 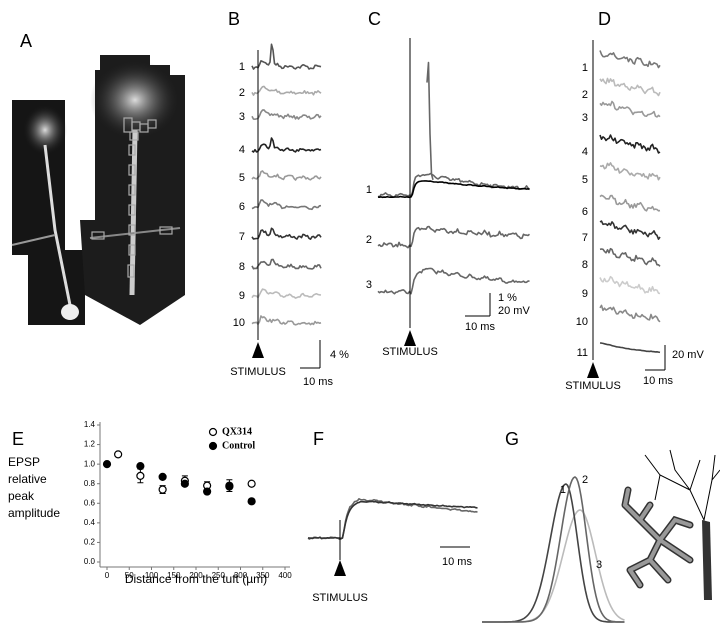 I want to click on label: relative, so click(x=27, y=479).